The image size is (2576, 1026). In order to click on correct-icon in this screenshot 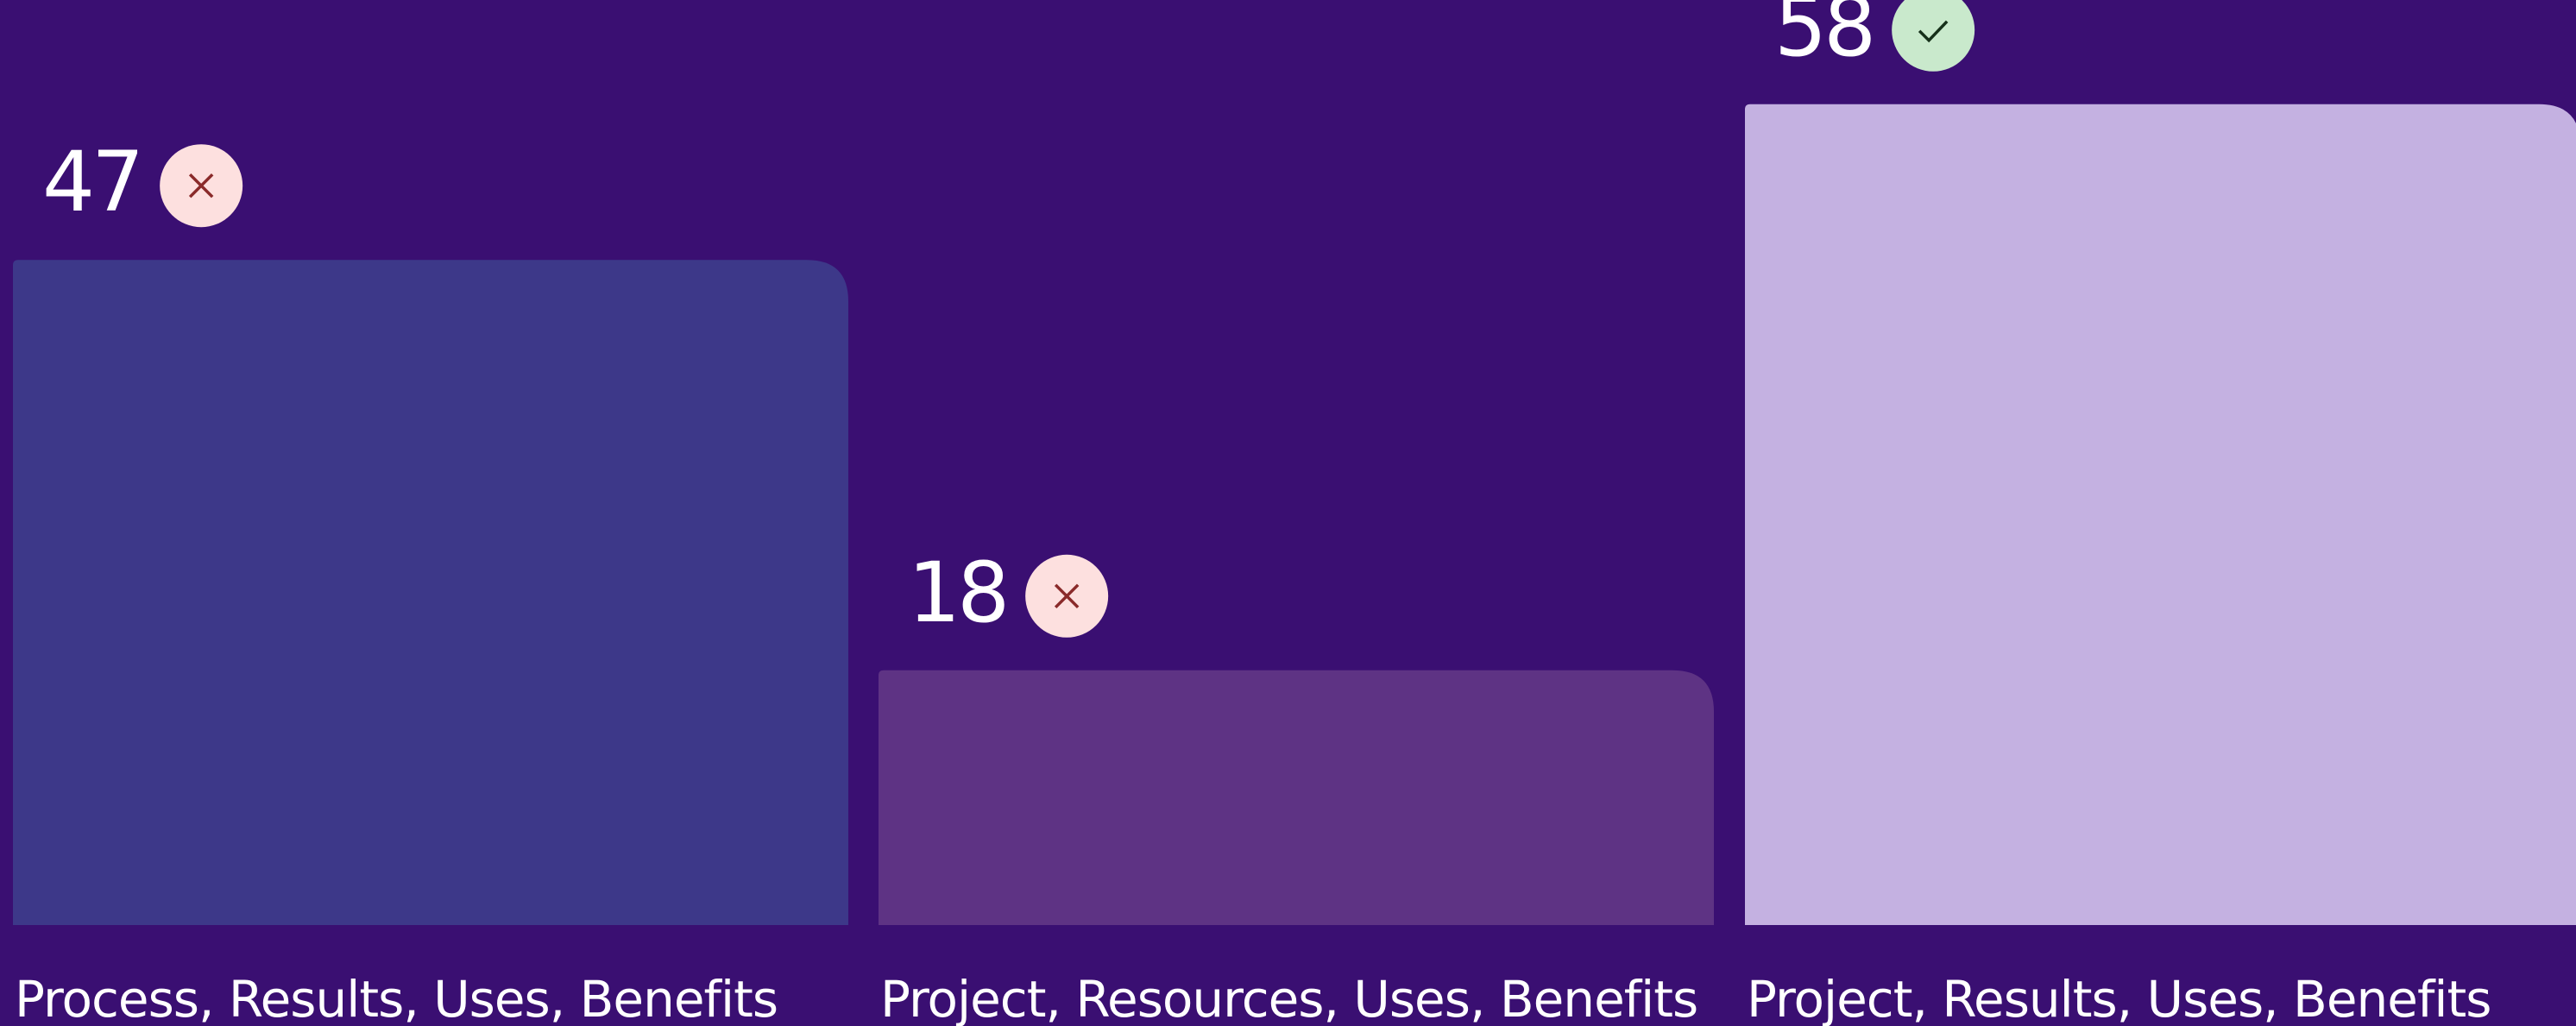, I will do `click(1933, 36)`.